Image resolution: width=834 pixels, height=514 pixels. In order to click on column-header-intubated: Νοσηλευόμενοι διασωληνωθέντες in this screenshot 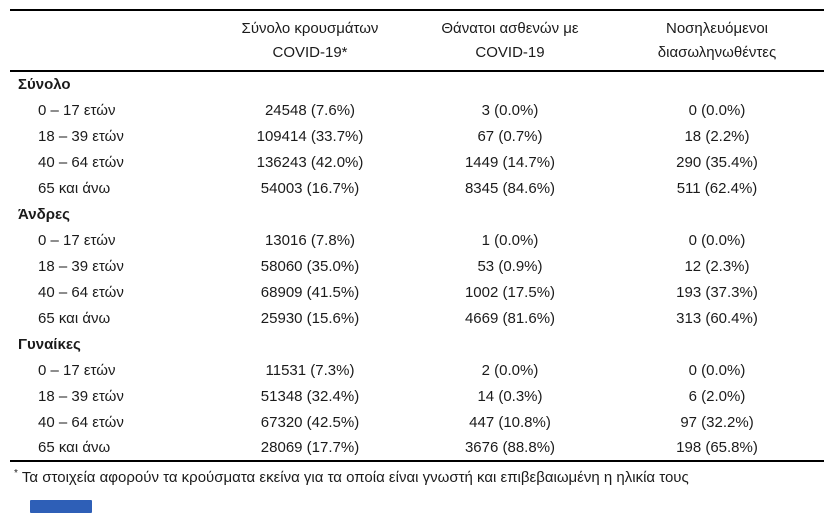, I will do `click(717, 41)`.